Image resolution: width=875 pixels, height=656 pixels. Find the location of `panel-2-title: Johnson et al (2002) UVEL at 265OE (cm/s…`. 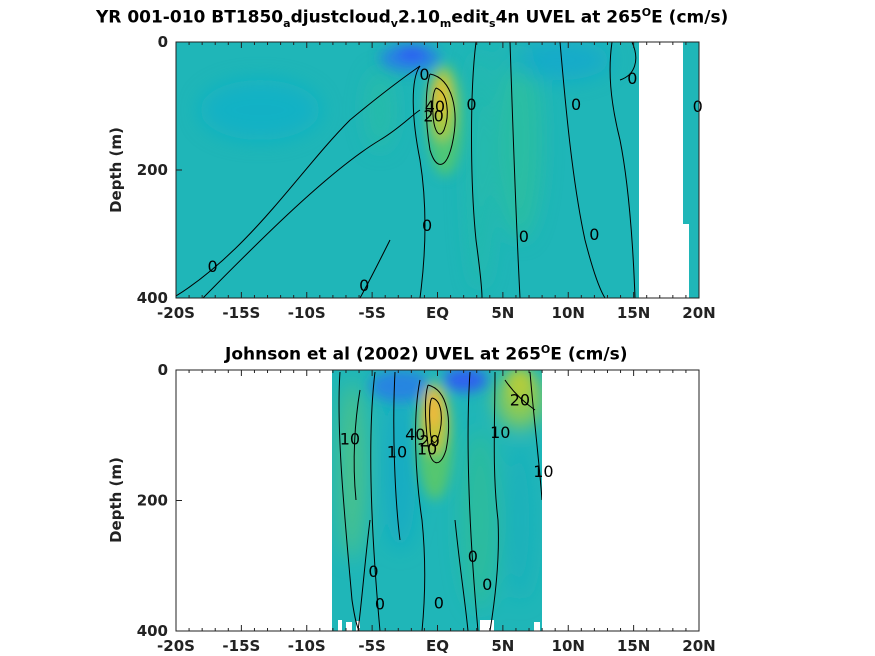

panel-2-title: Johnson et al (2002) UVEL at 265OE (cm/s… is located at coordinates (426, 354).